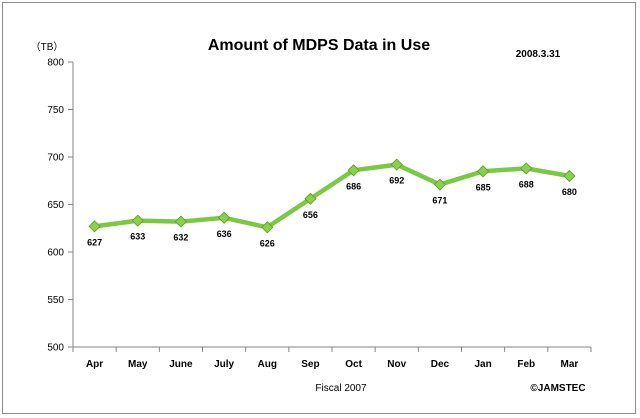  What do you see at coordinates (440, 364) in the screenshot?
I see `x-tick-label: Dec` at bounding box center [440, 364].